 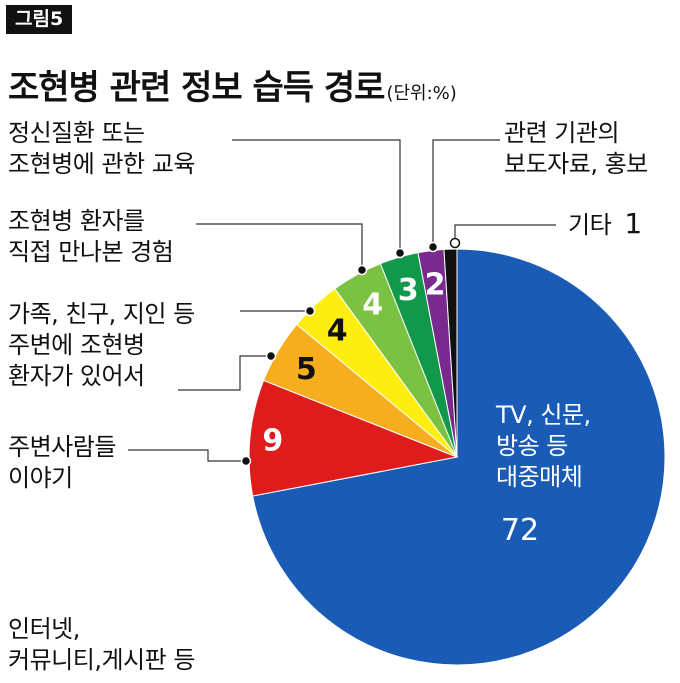 What do you see at coordinates (562, 133) in the screenshot?
I see `label-press-release-line1: 관련 기관의` at bounding box center [562, 133].